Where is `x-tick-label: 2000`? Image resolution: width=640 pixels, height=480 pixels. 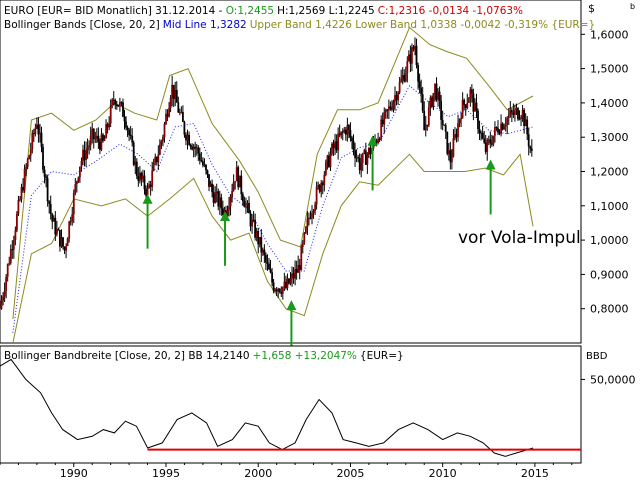 x-tick-label: 2000 is located at coordinates (258, 473).